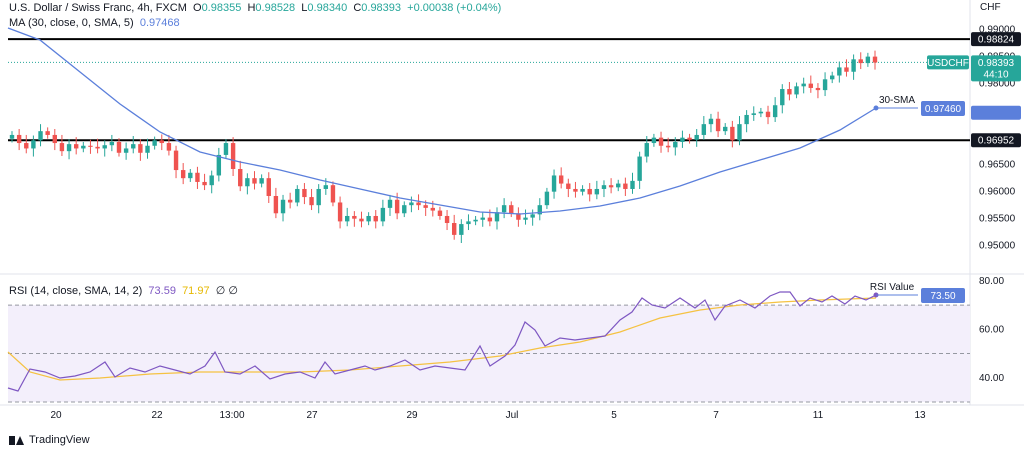  What do you see at coordinates (221, 8) in the screenshot?
I see `open-value: 0.98355` at bounding box center [221, 8].